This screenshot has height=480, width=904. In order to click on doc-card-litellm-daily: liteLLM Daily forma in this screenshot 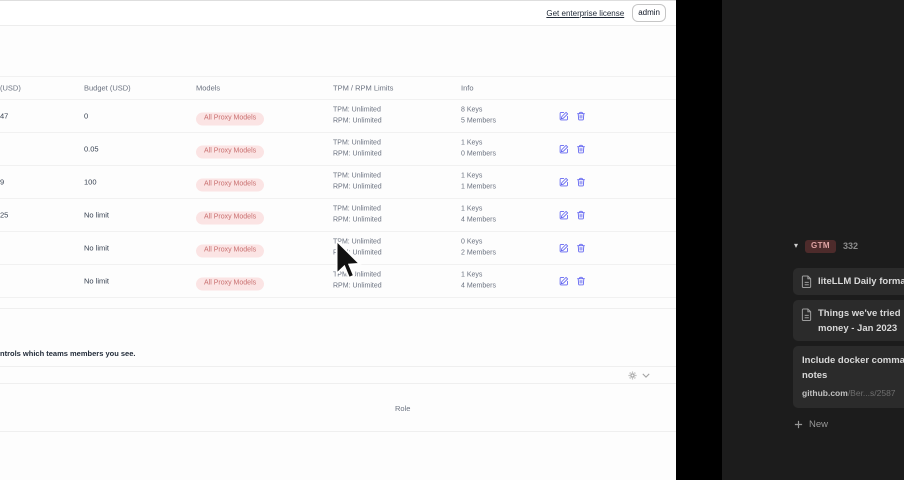, I will do `click(848, 281)`.